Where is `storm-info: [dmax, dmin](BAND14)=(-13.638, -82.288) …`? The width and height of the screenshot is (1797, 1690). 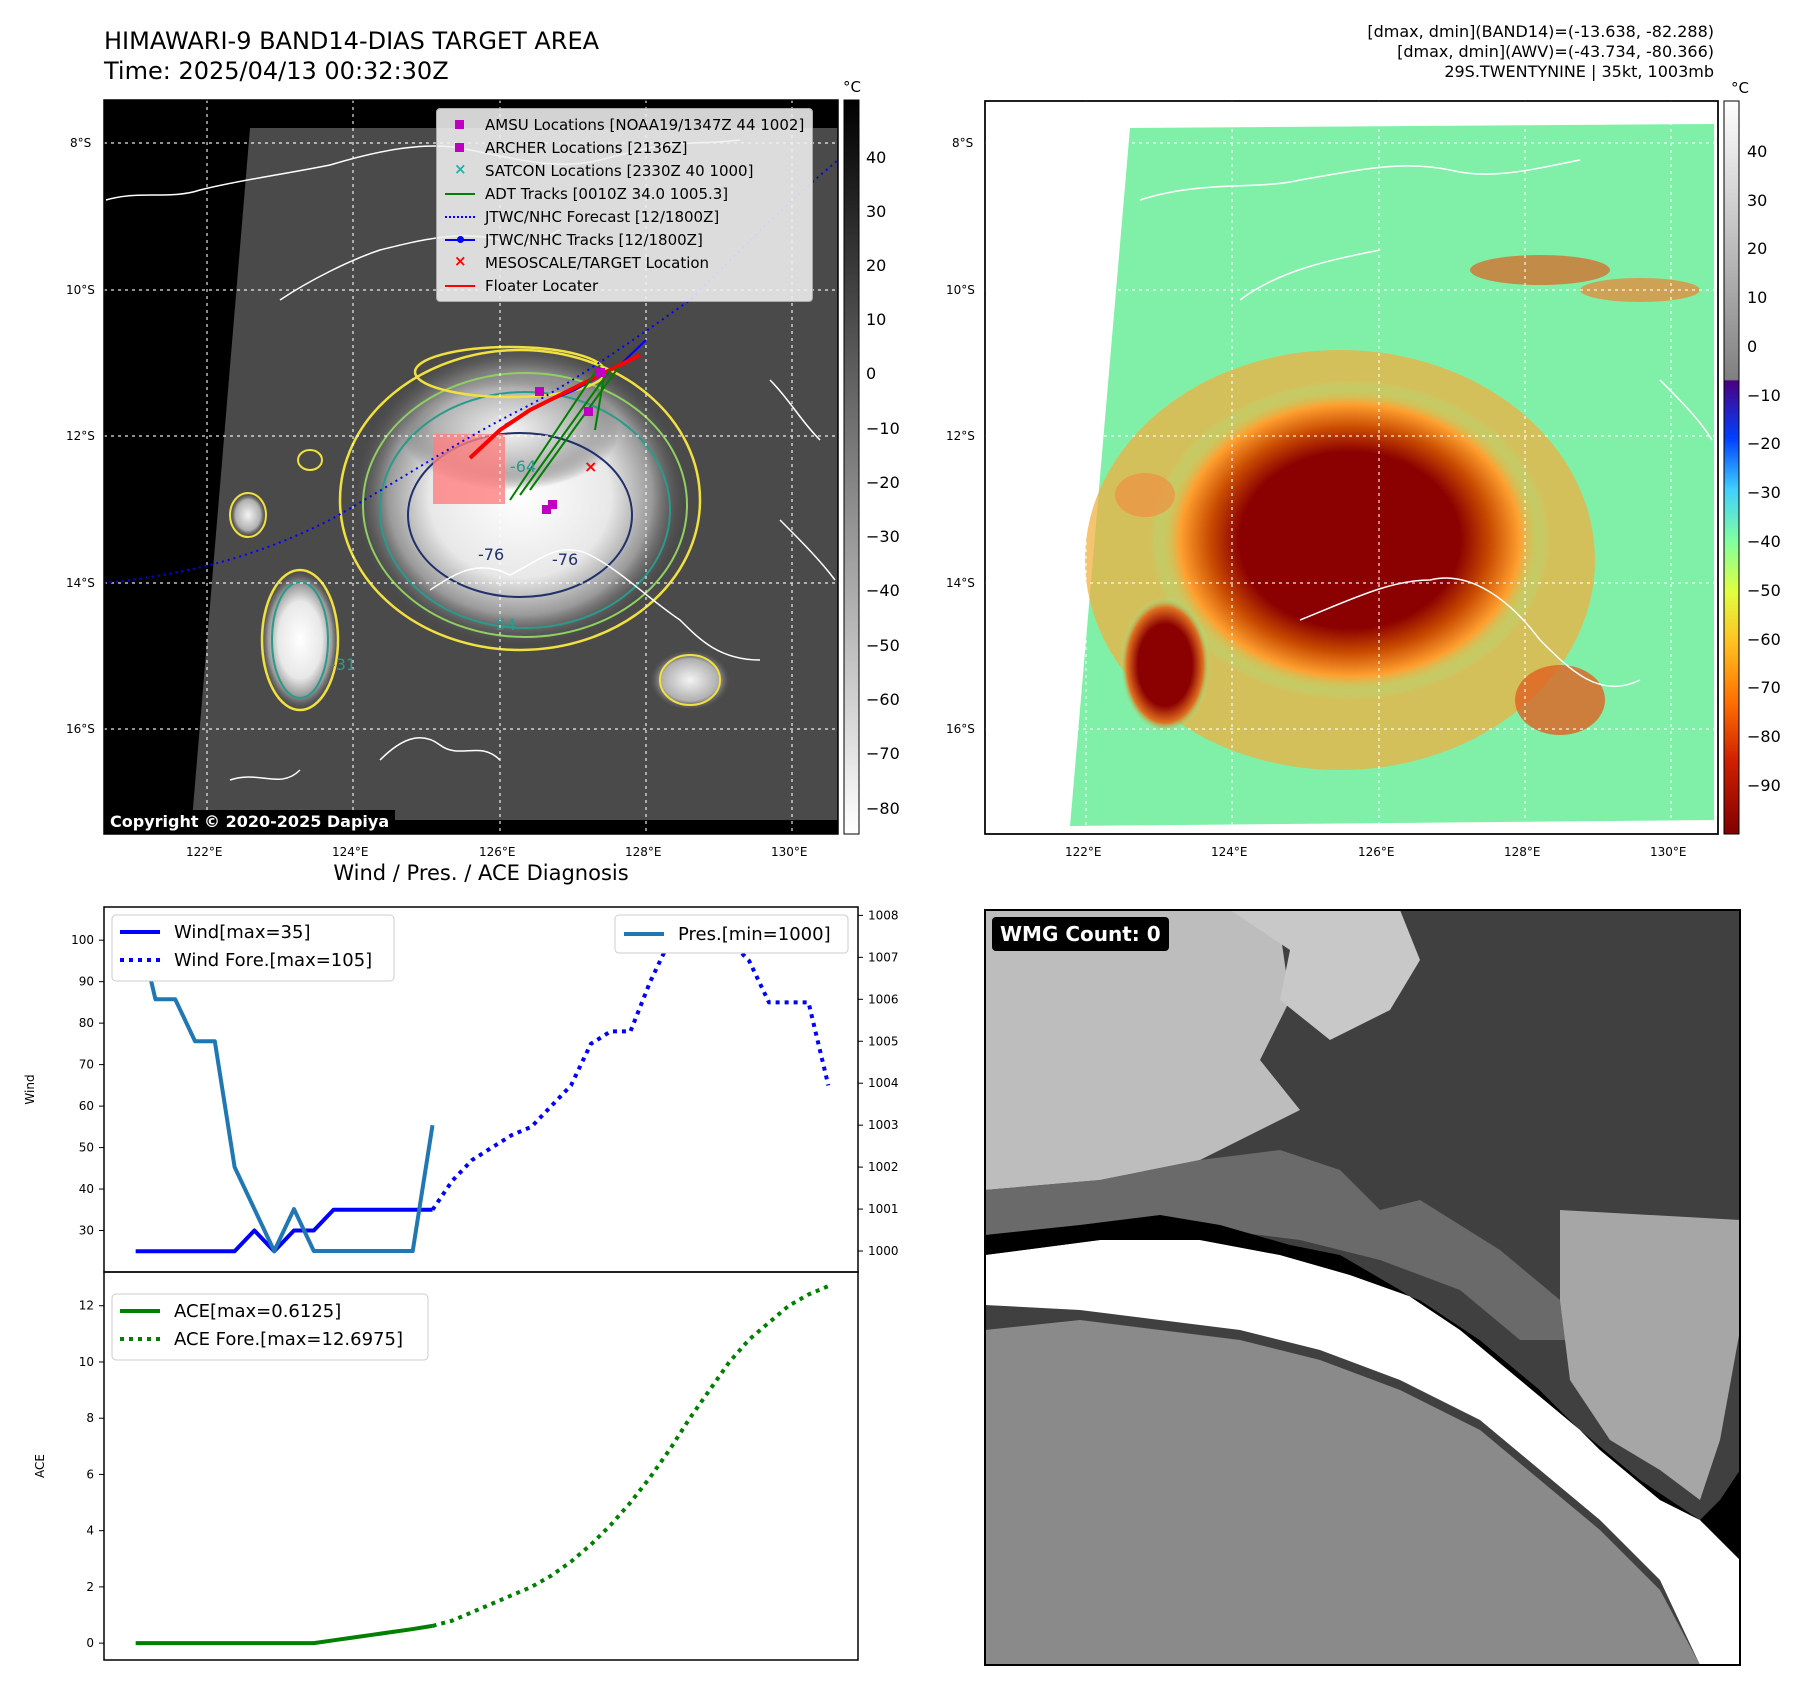 storm-info: [dmax, dmin](BAND14)=(-13.638, -82.288) … is located at coordinates (1540, 52).